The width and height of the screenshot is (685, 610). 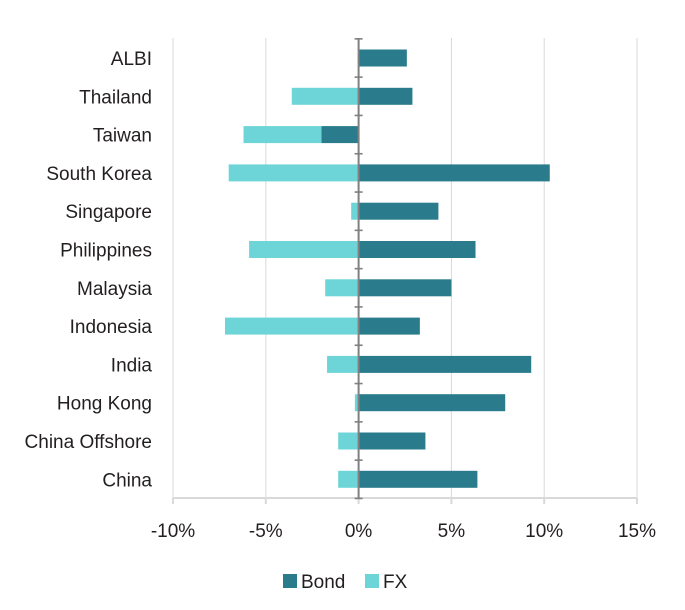 I want to click on bar-fx-singapore, so click(x=355, y=211).